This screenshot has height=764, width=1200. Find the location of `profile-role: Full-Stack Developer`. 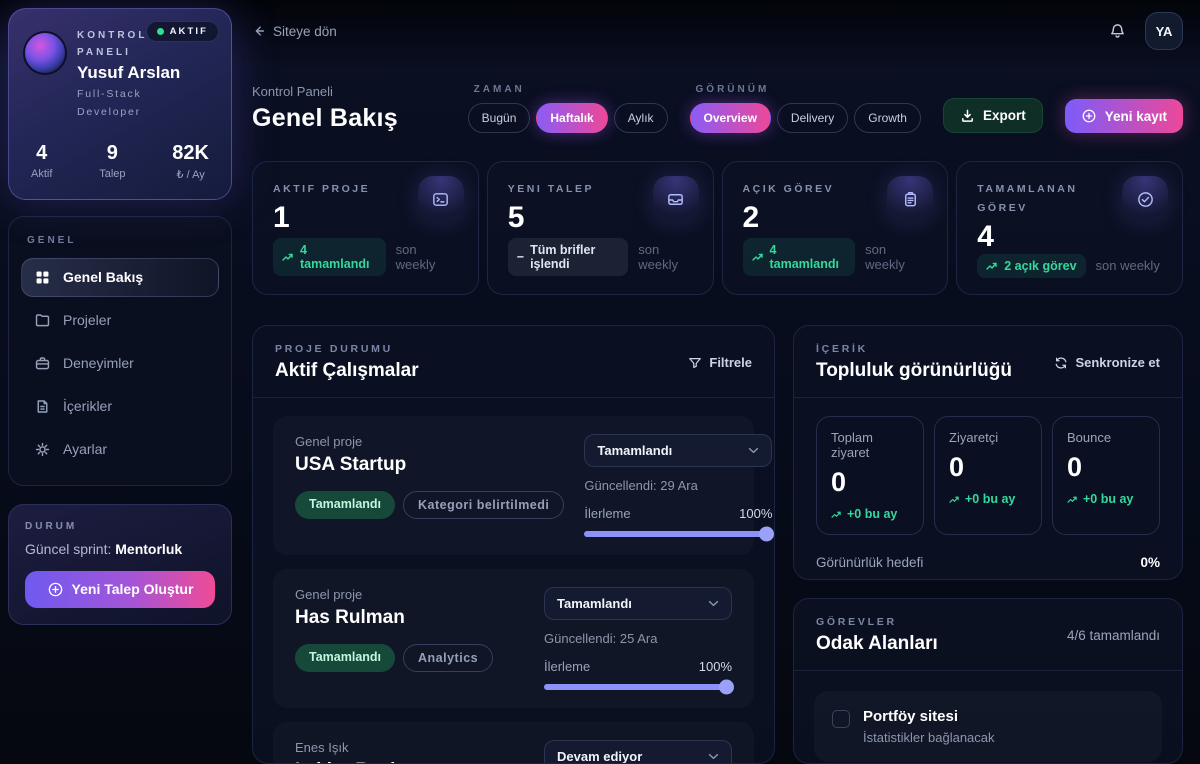

profile-role: Full-Stack Developer is located at coordinates (109, 103).